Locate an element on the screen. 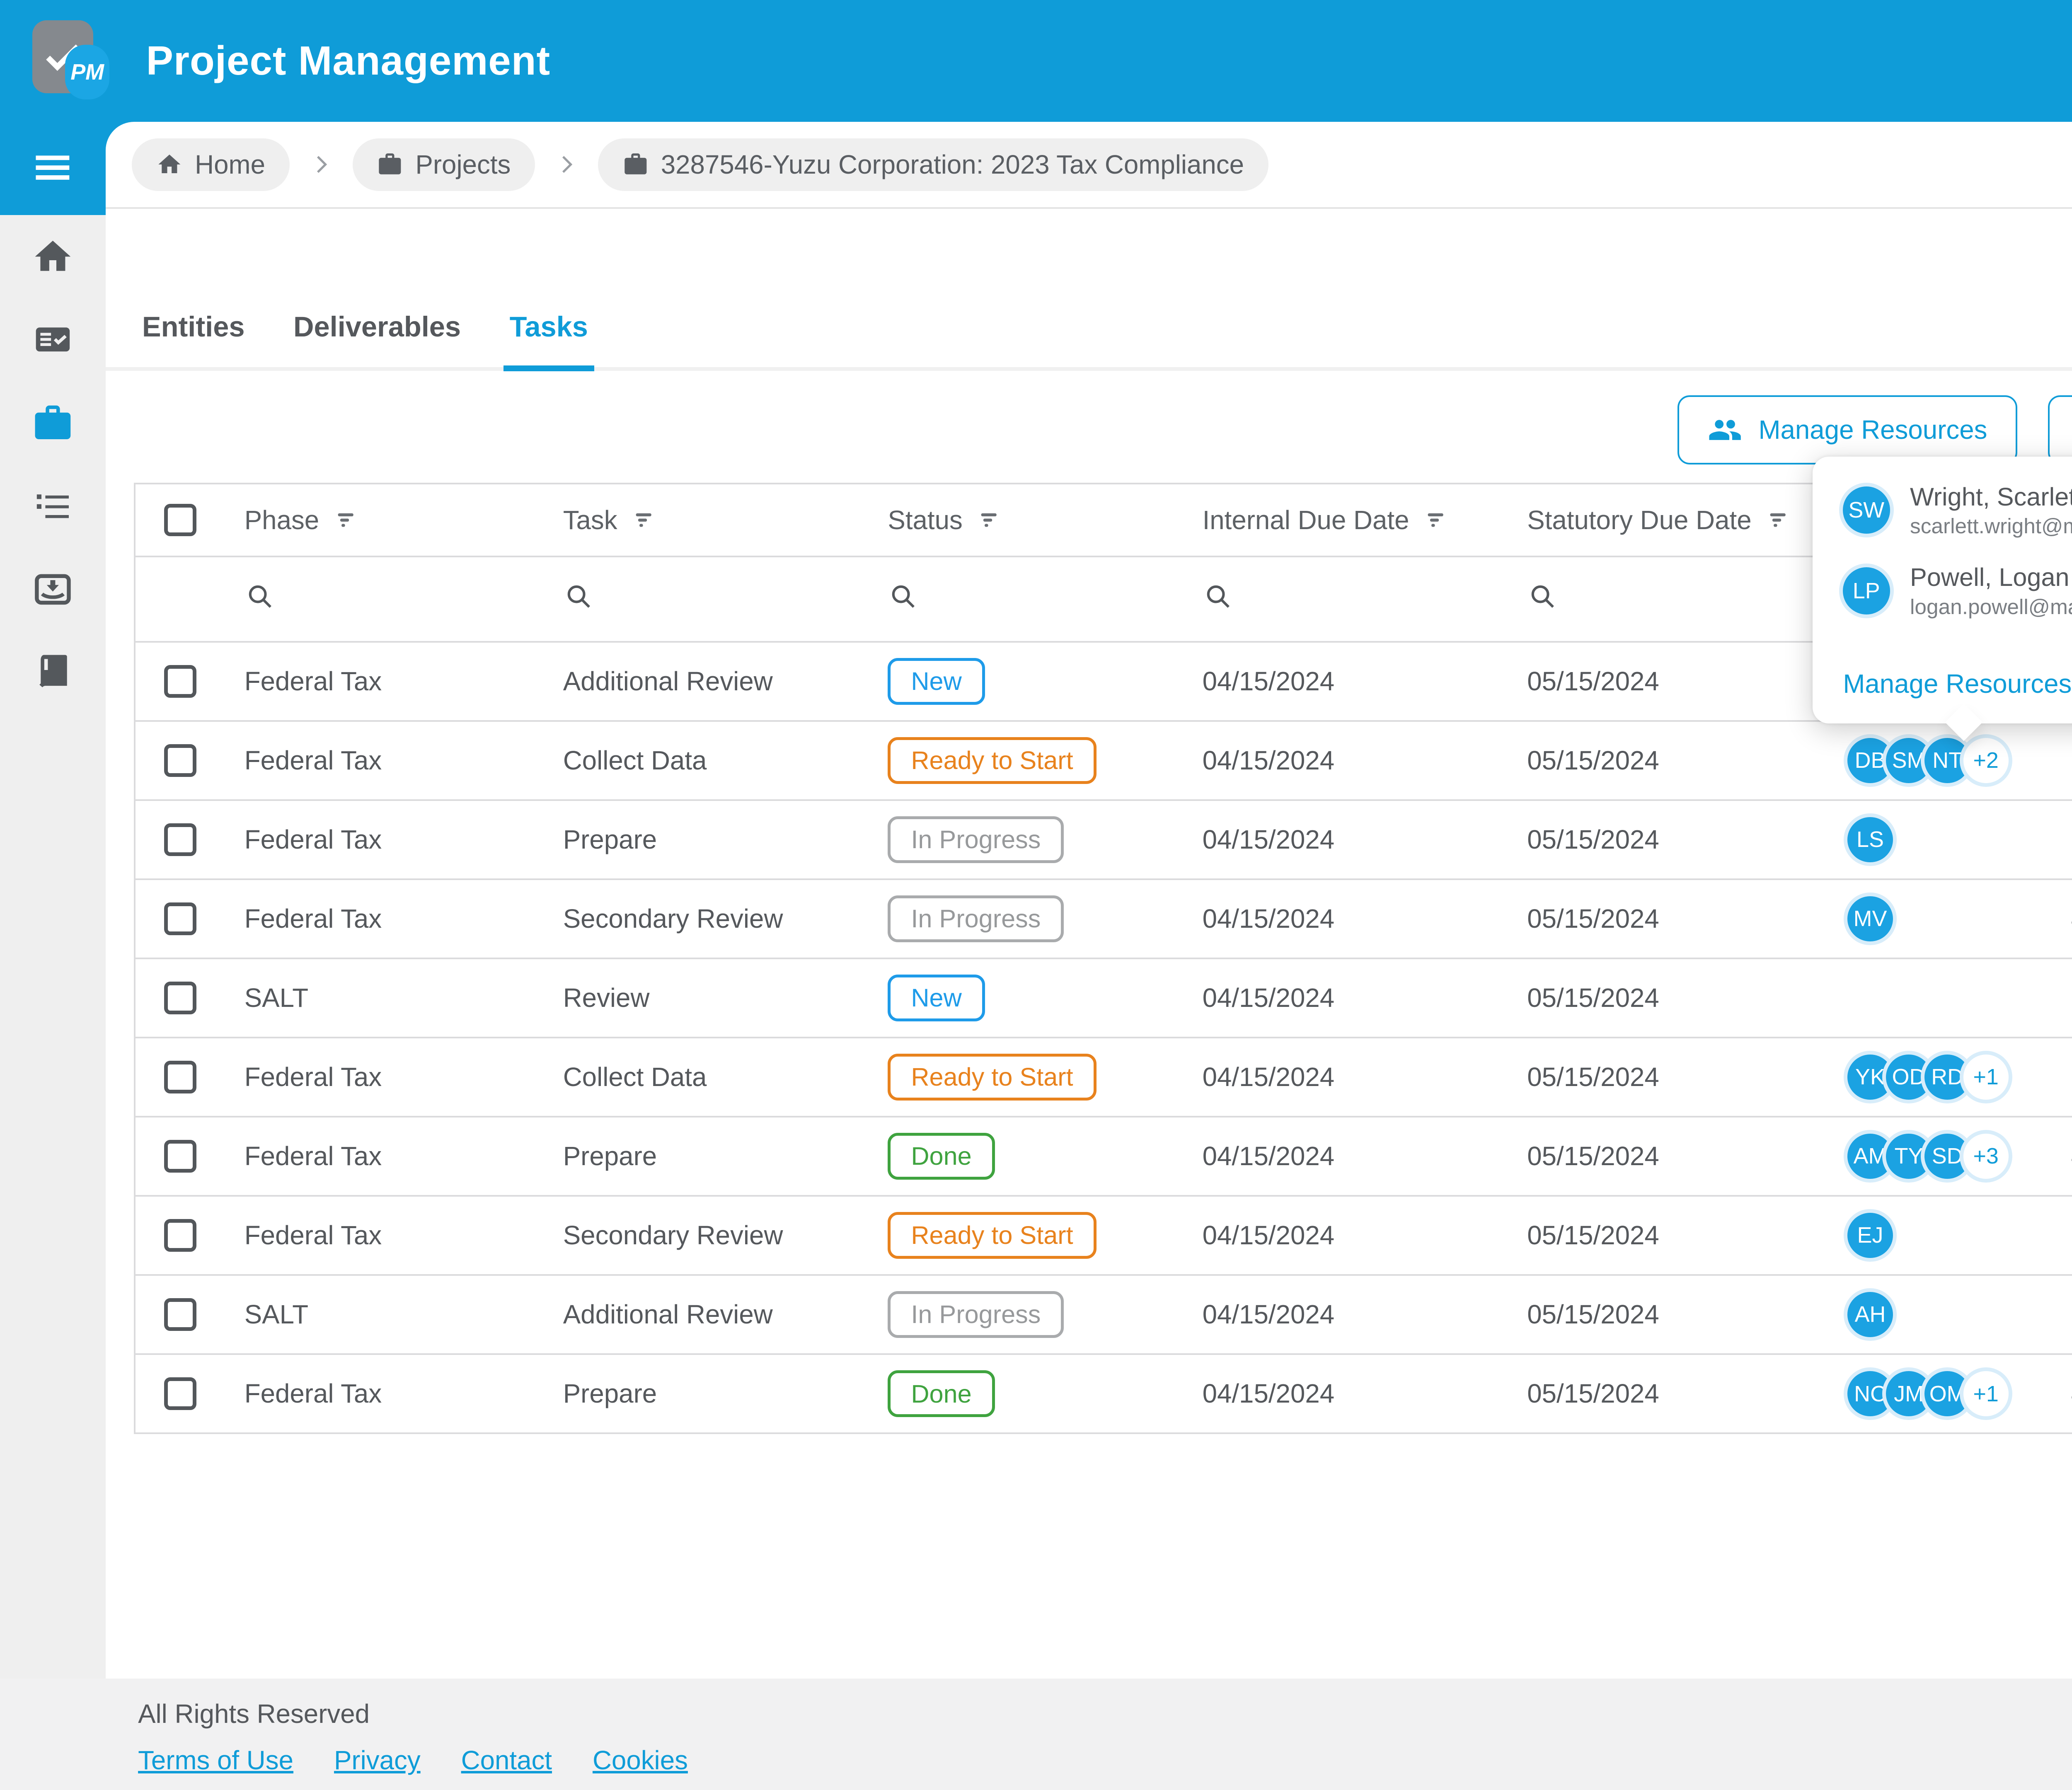  avatar: LS is located at coordinates (1870, 839).